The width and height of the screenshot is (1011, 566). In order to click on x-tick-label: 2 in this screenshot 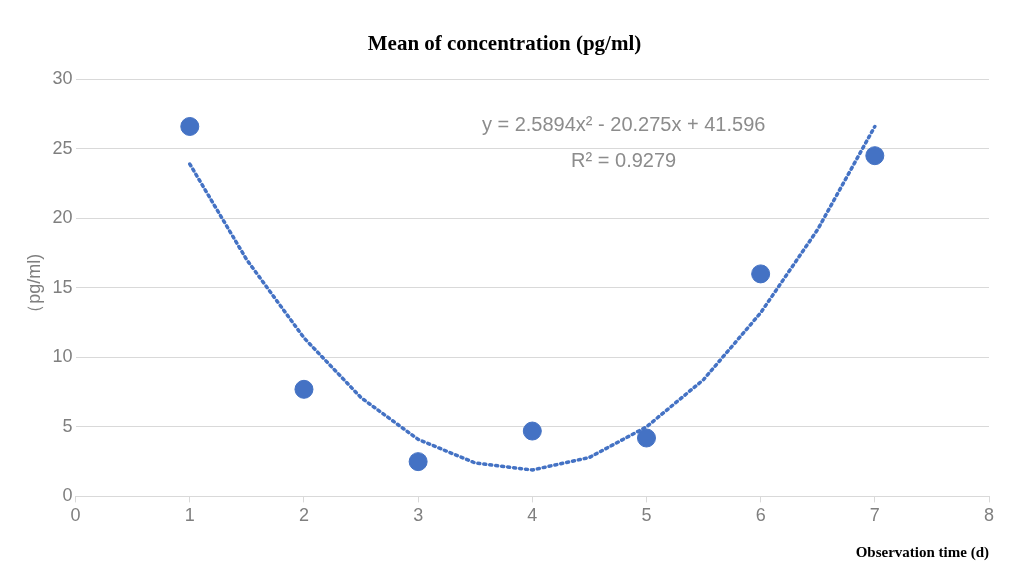, I will do `click(303, 515)`.